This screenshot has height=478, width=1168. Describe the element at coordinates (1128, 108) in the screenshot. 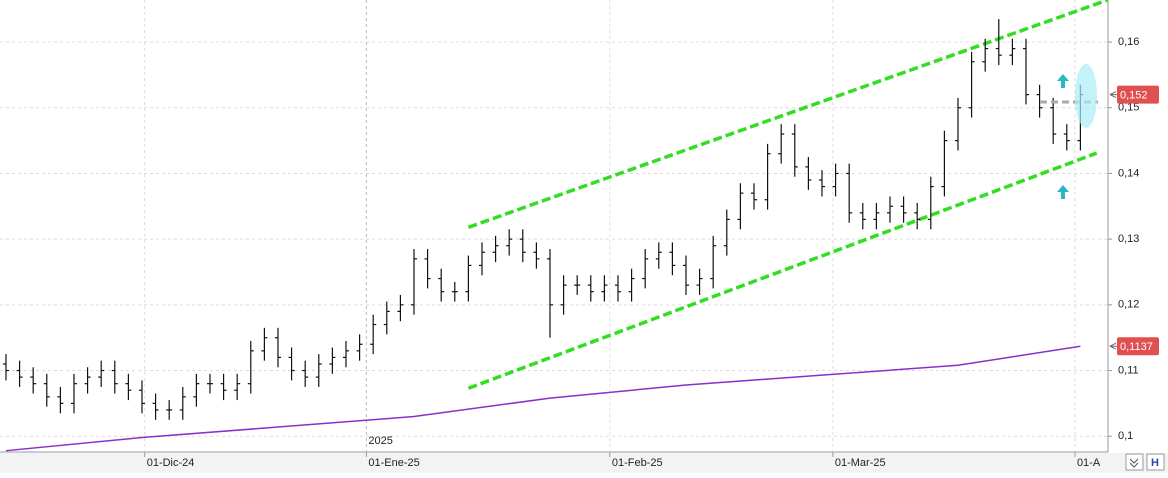

I see `y-tick-label: 0,15` at that location.